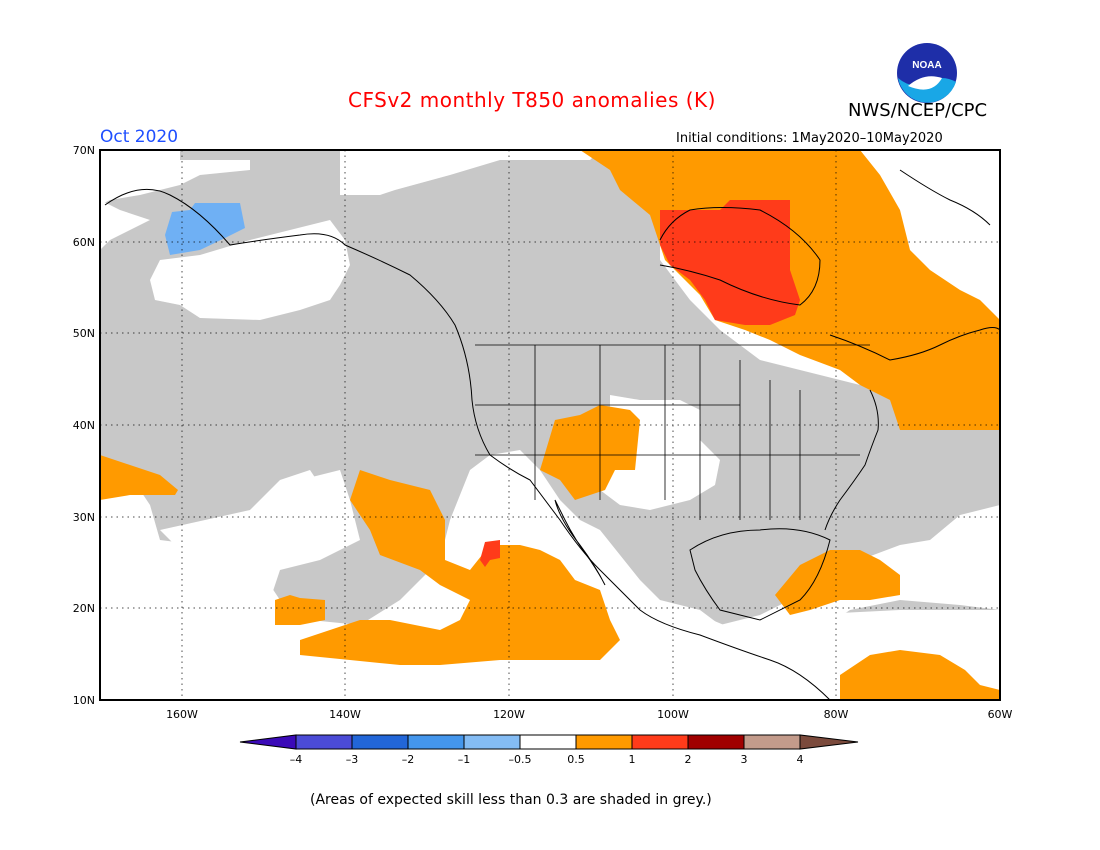 This screenshot has height=850, width=1100. Describe the element at coordinates (632, 759) in the screenshot. I see `legend-label: 1` at that location.